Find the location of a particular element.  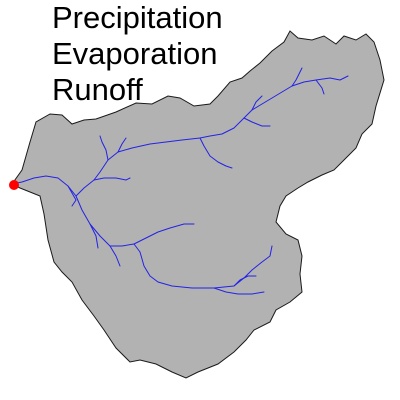

lower-tributary is located at coordinates (94, 236).